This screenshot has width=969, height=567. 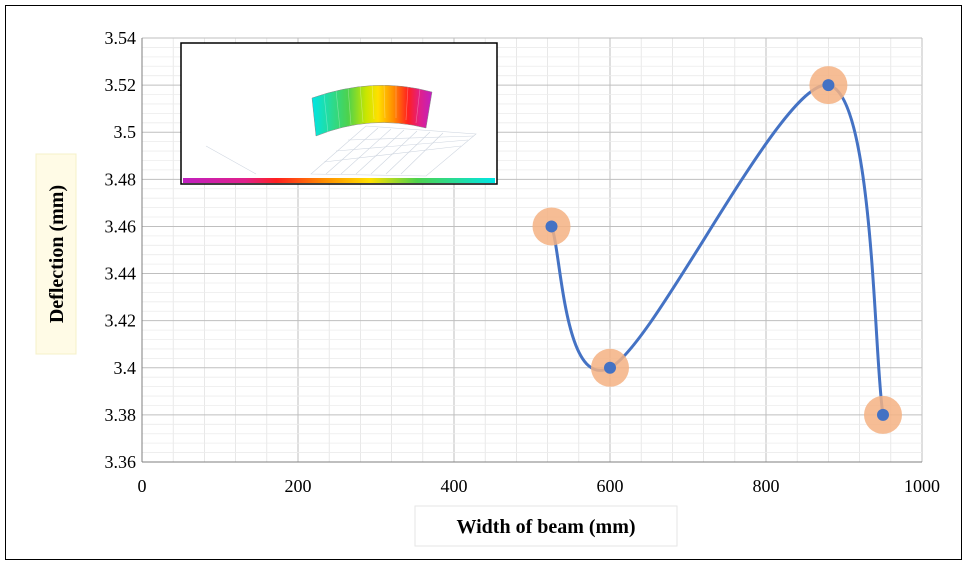 I want to click on y-tick-label: 3.4, so click(x=125, y=368).